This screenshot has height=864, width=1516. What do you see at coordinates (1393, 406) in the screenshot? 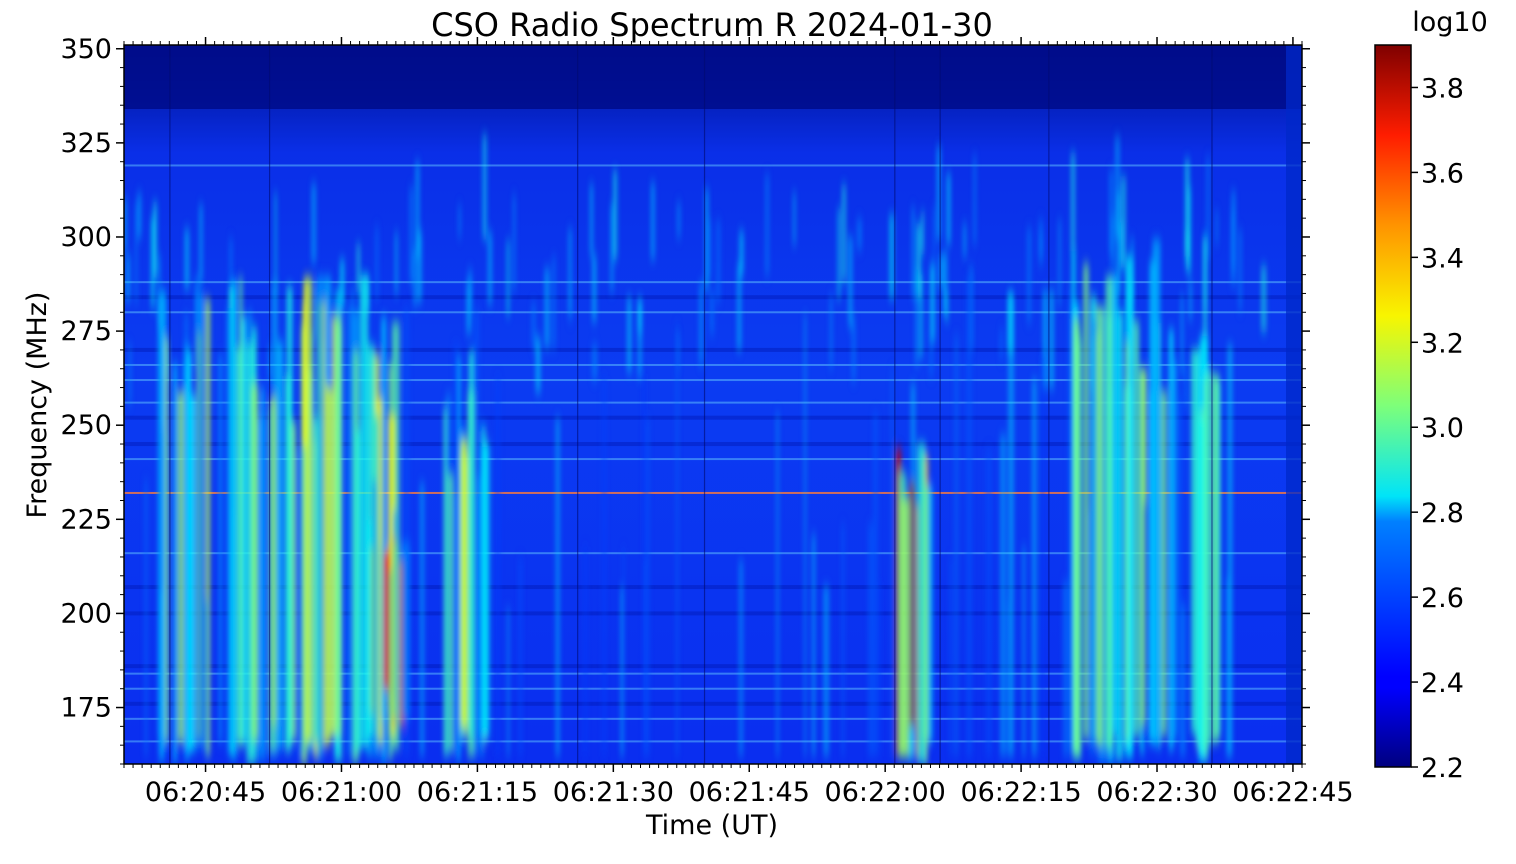
I see `colorbar-gradient` at bounding box center [1393, 406].